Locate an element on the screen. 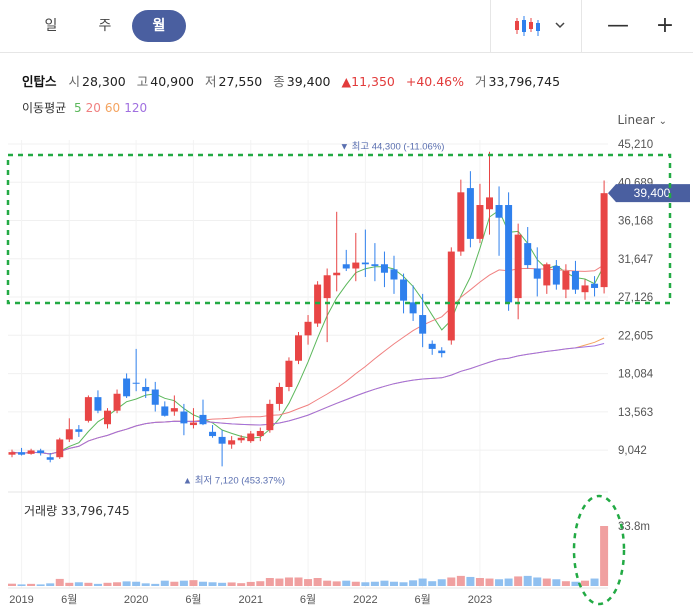 The image size is (693, 616). time-axis-label: 2019 is located at coordinates (21, 600).